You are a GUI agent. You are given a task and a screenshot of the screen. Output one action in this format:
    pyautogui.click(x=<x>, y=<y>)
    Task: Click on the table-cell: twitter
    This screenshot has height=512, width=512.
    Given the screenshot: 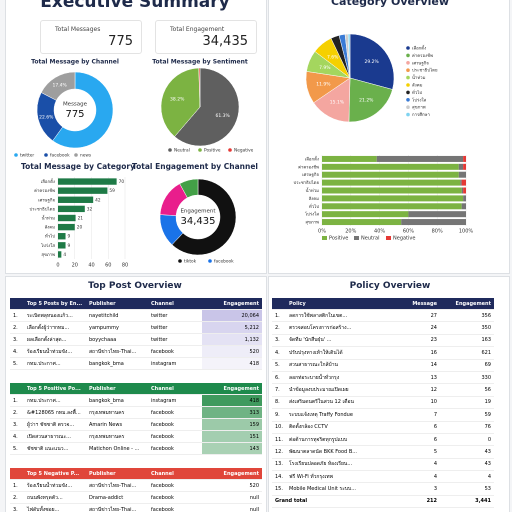 What is the action you would take?
    pyautogui.click(x=175, y=327)
    